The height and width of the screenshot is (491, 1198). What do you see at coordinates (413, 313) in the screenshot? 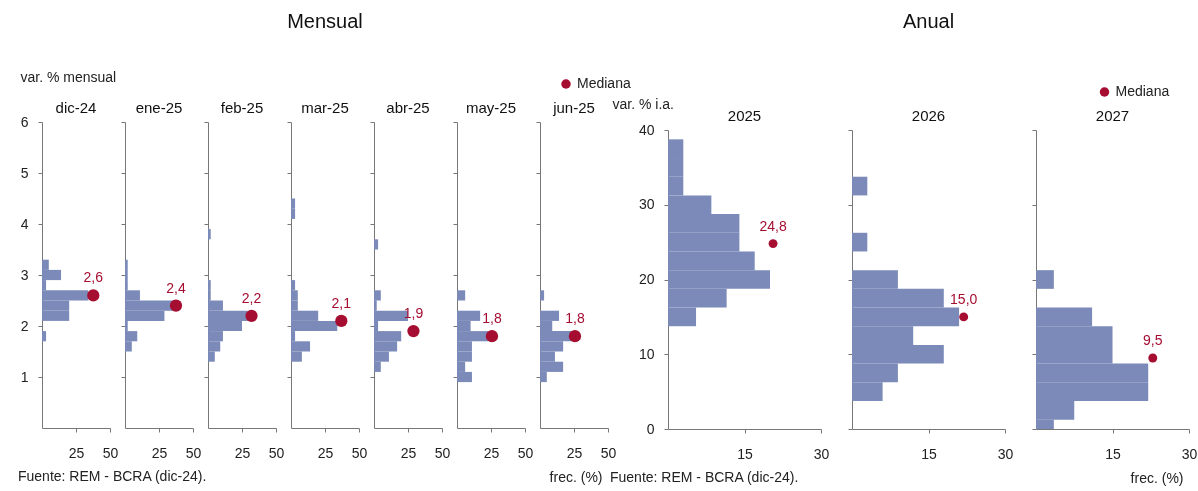
I see `annotation: 1,9` at bounding box center [413, 313].